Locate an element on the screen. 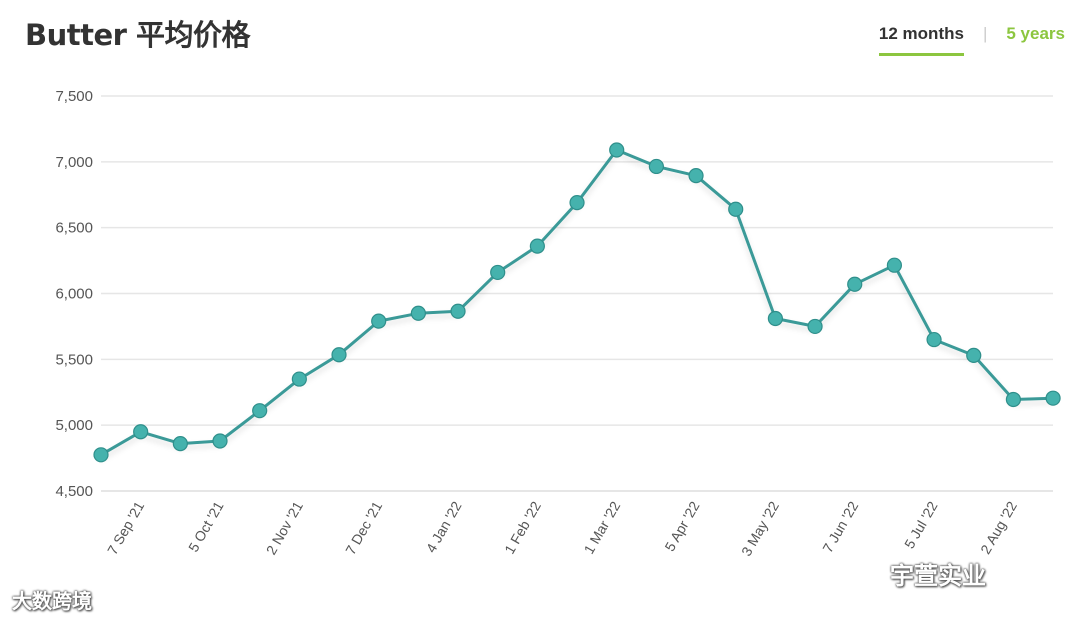 Image resolution: width=1080 pixels, height=621 pixels. x-tick-label: 2 Aug '22 is located at coordinates (998, 527).